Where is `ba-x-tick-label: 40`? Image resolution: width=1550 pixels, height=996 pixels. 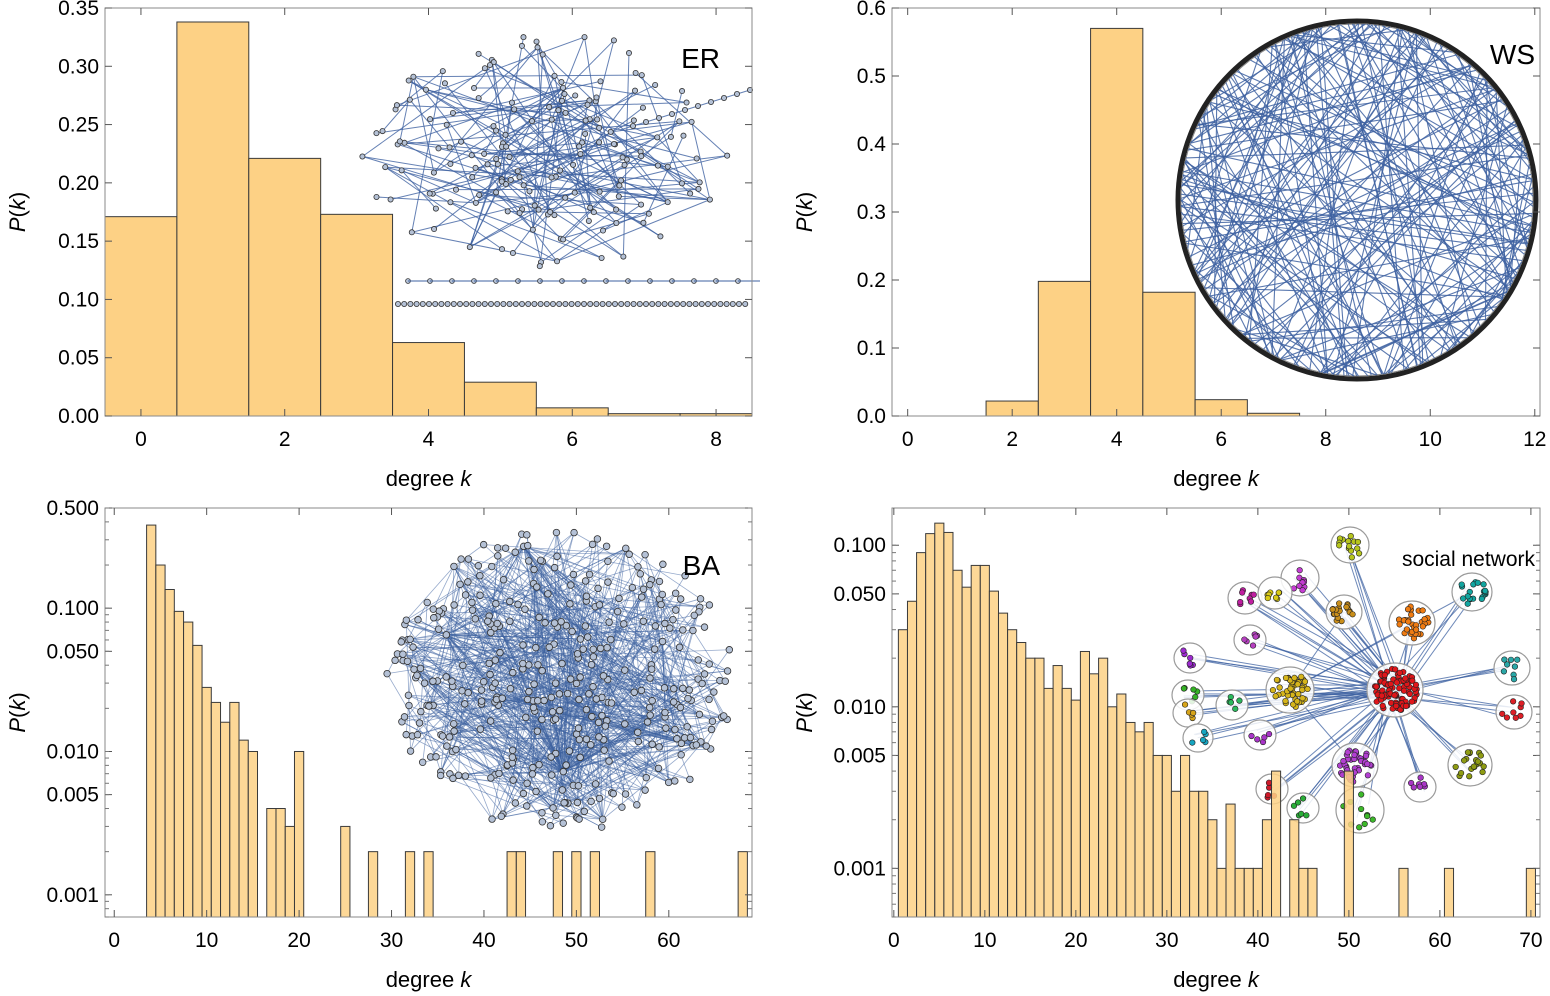 ba-x-tick-label: 40 is located at coordinates (483, 940).